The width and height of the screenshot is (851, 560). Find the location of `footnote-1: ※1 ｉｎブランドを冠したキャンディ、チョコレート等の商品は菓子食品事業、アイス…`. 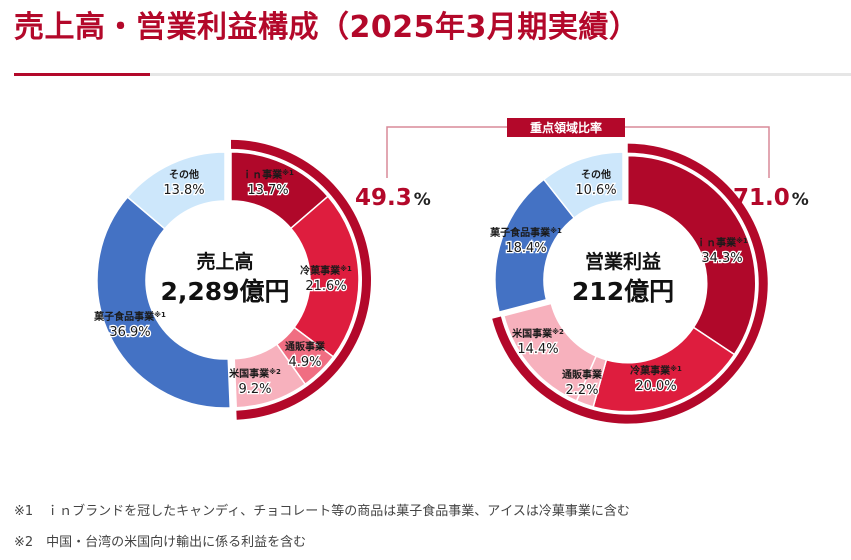

footnote-1: ※1 ｉｎブランドを冠したキャンディ、チョコレート等の商品は菓子食品事業、アイス… is located at coordinates (322, 511).